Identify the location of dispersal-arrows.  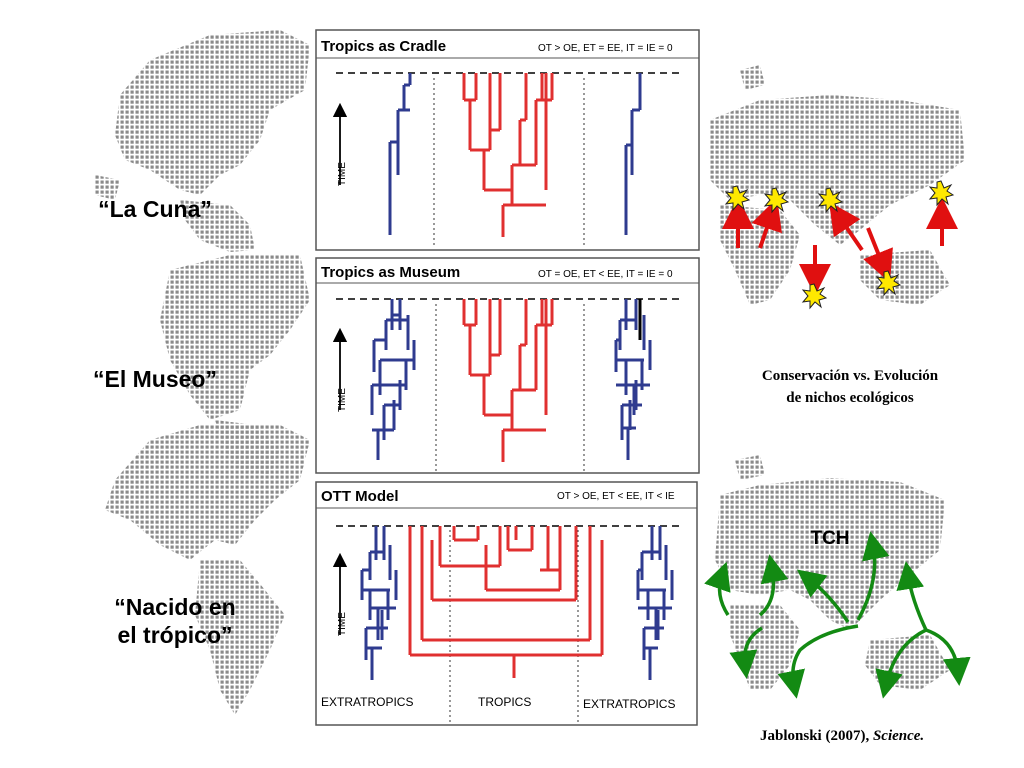
(837, 615).